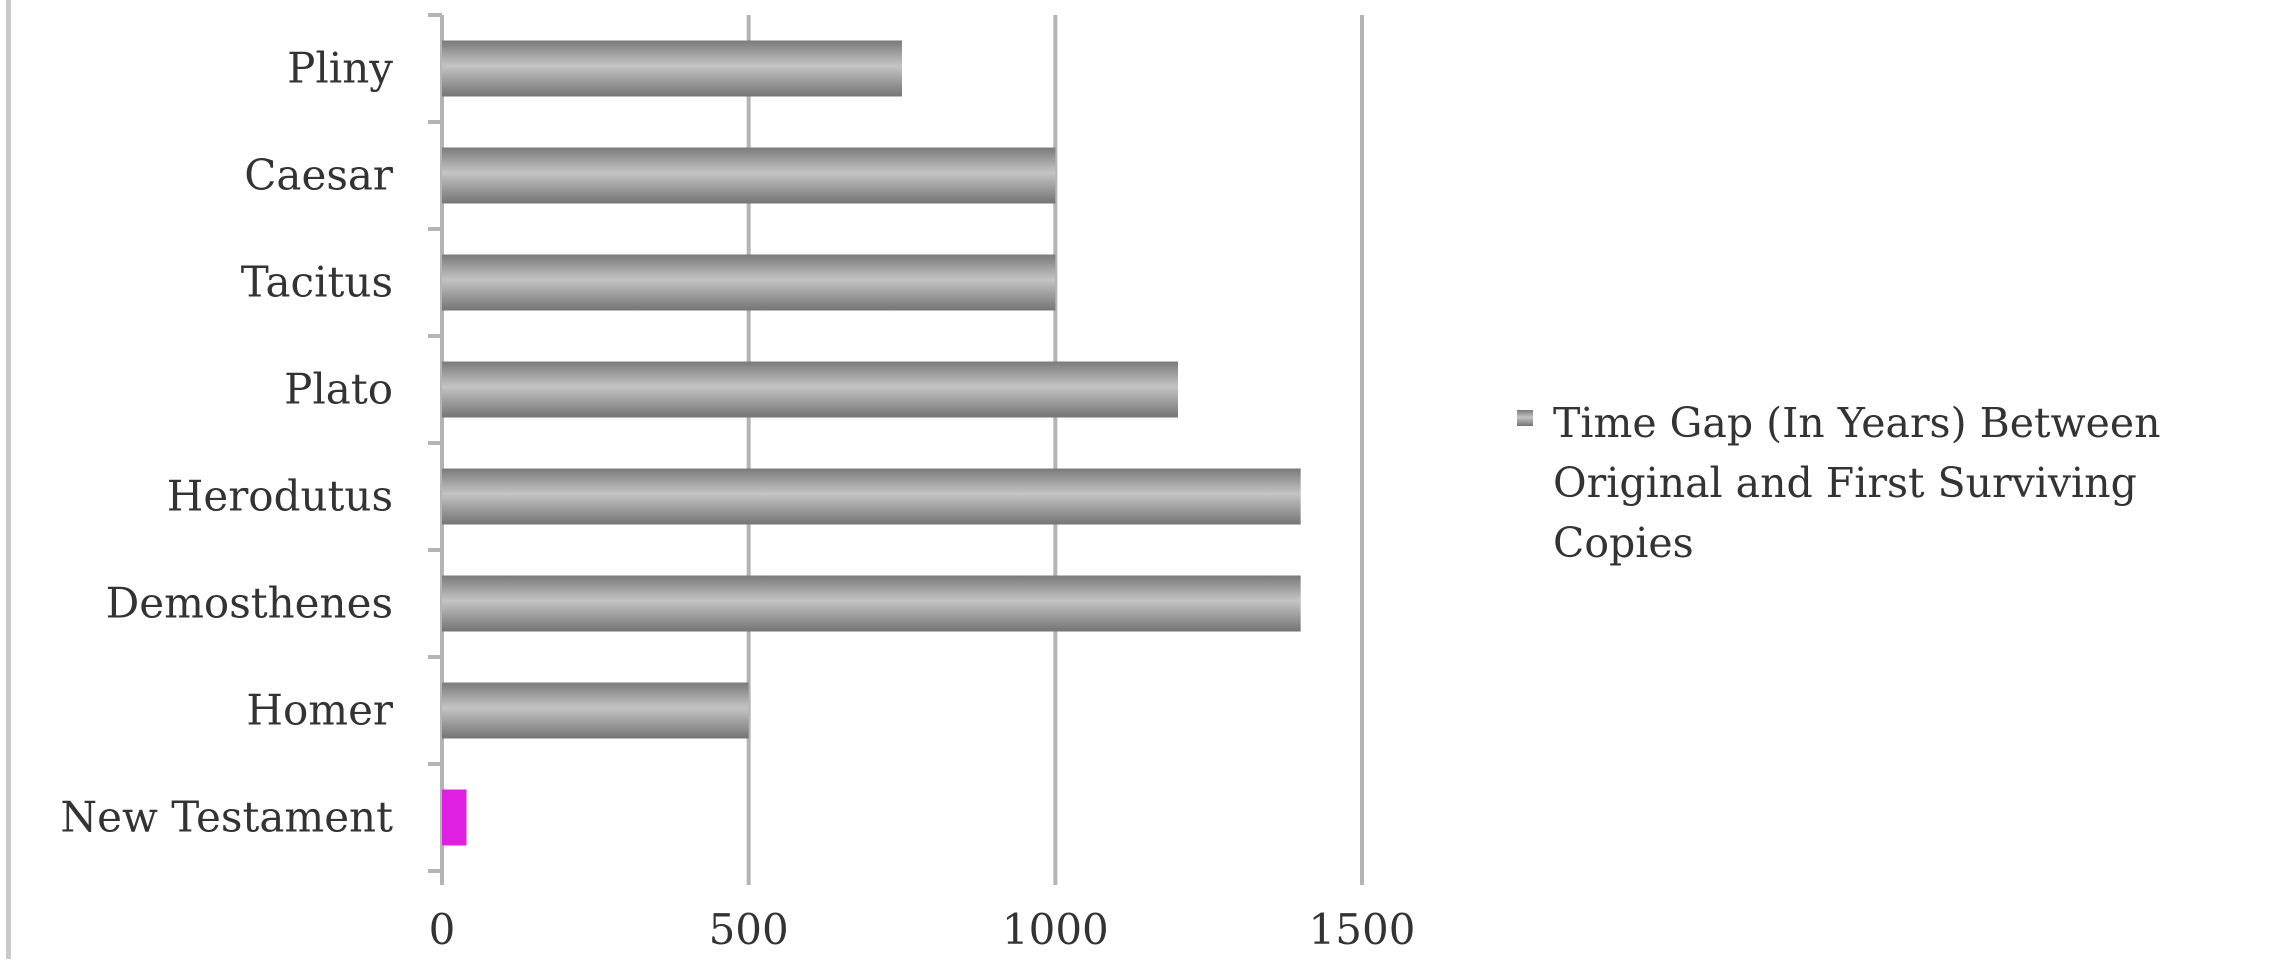 The image size is (2280, 963). What do you see at coordinates (749, 929) in the screenshot?
I see `x-tick-label: 500` at bounding box center [749, 929].